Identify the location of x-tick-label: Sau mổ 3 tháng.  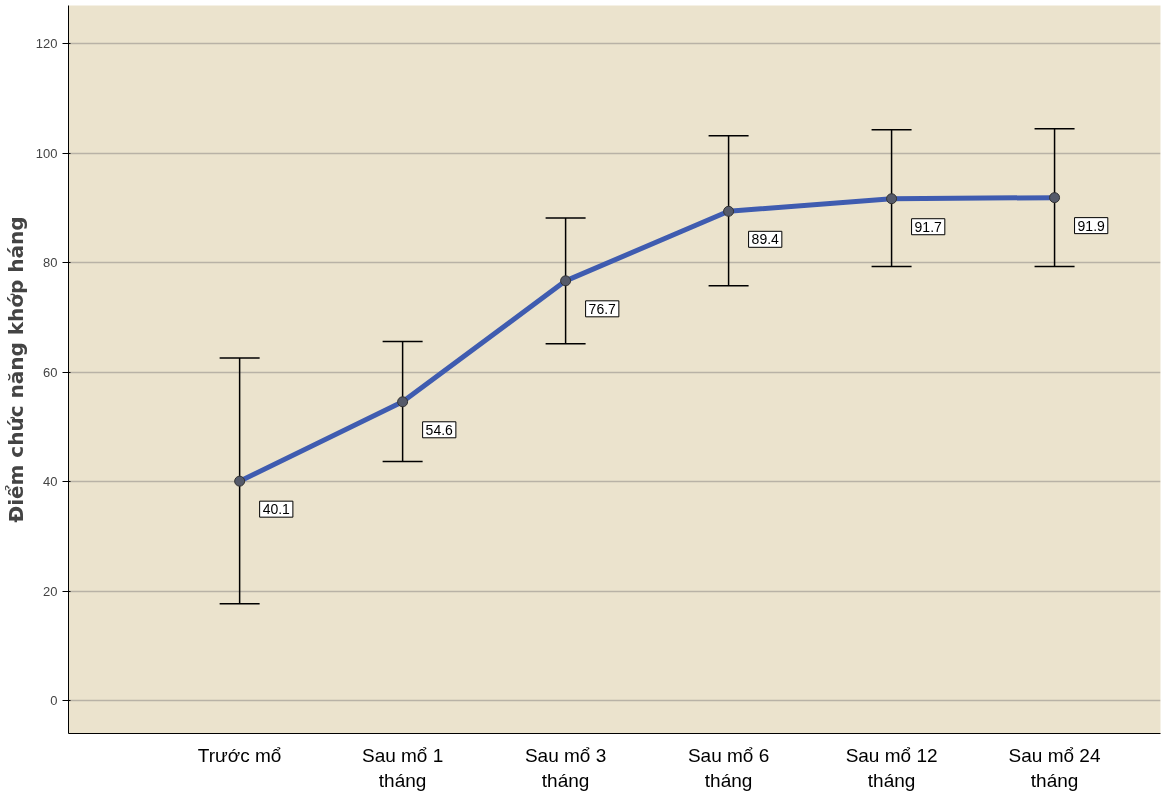
(565, 767).